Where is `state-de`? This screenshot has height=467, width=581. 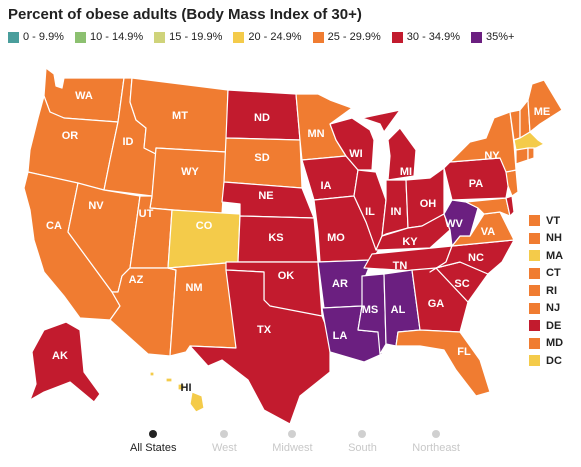 state-de is located at coordinates (510, 206).